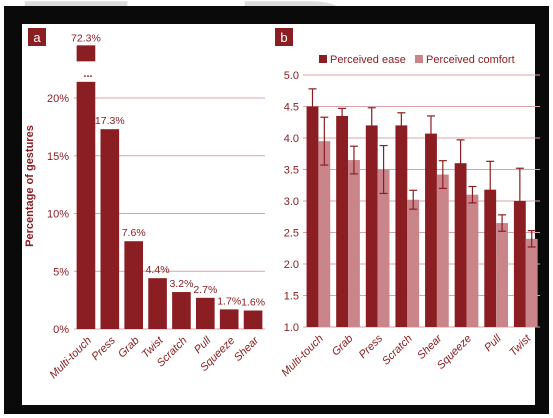  Describe the element at coordinates (58, 157) in the screenshot. I see `panel-a-y-tick-label: 15%` at that location.